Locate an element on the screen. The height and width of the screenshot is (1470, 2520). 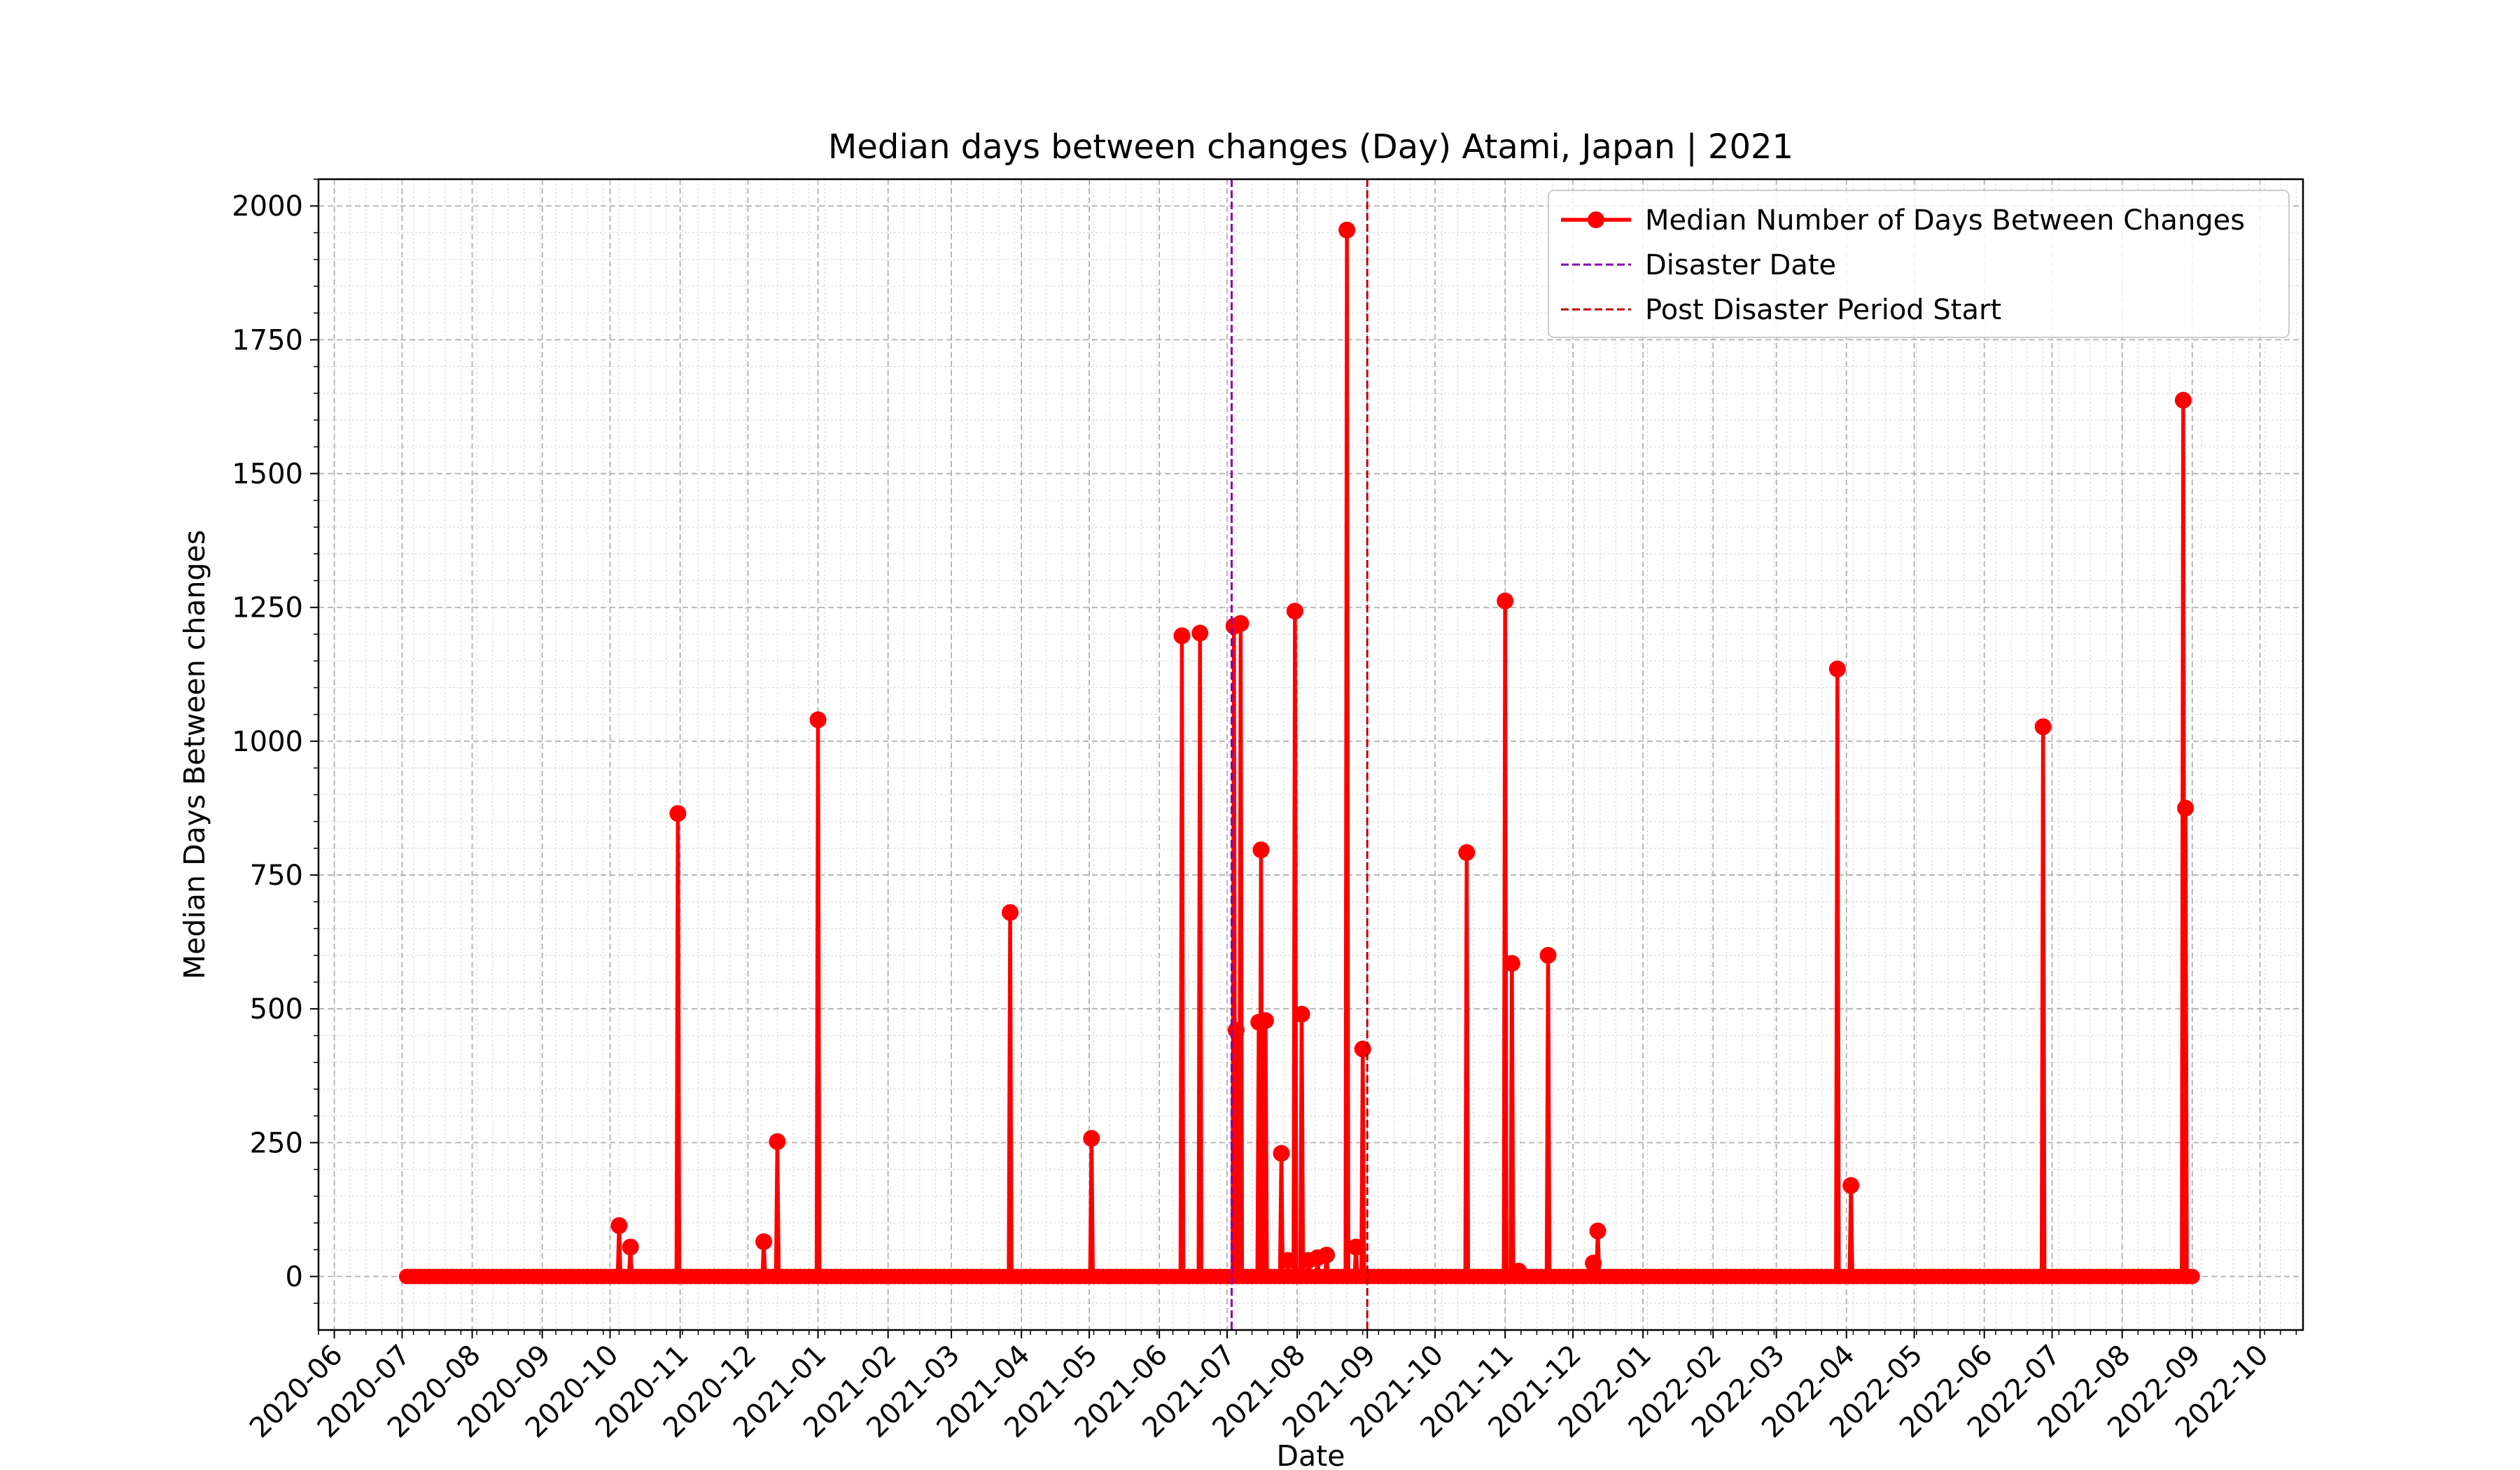
baseline-point is located at coordinates (2192, 1276).